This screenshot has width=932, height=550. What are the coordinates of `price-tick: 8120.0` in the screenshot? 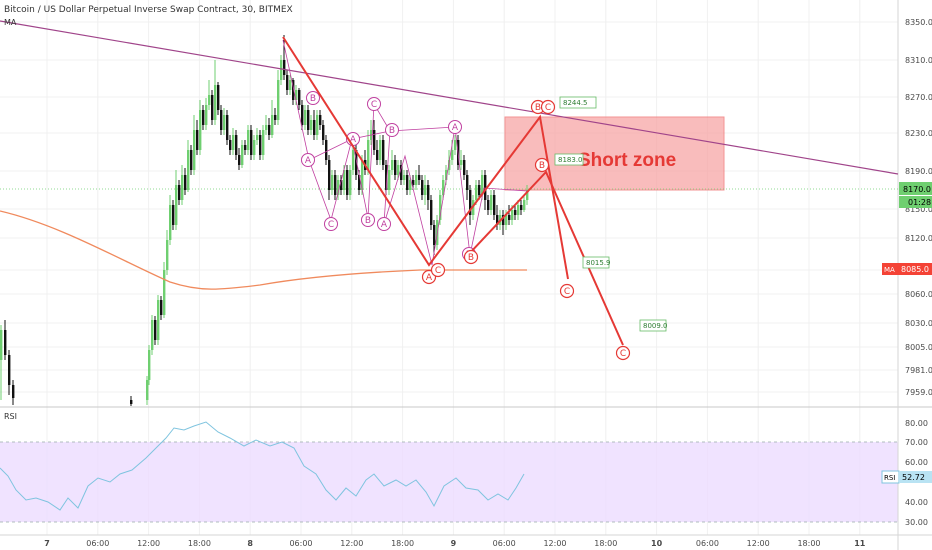 It's located at (918, 238).